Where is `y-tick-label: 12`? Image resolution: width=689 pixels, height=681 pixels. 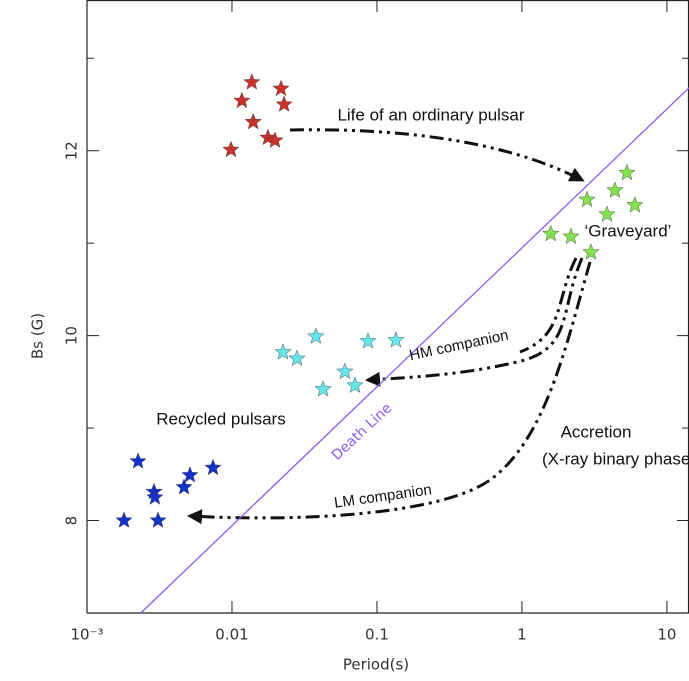
y-tick-label: 12 is located at coordinates (72, 150).